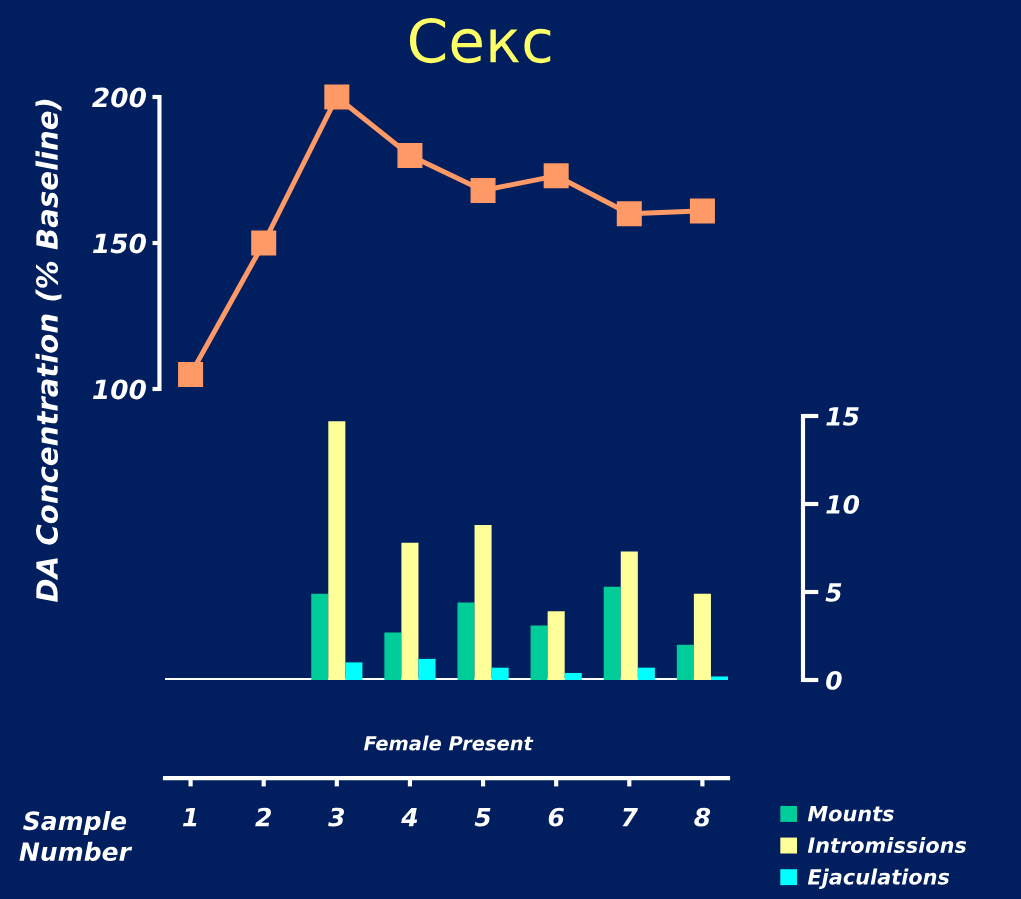  I want to click on y-tick-label: 200, so click(119, 97).